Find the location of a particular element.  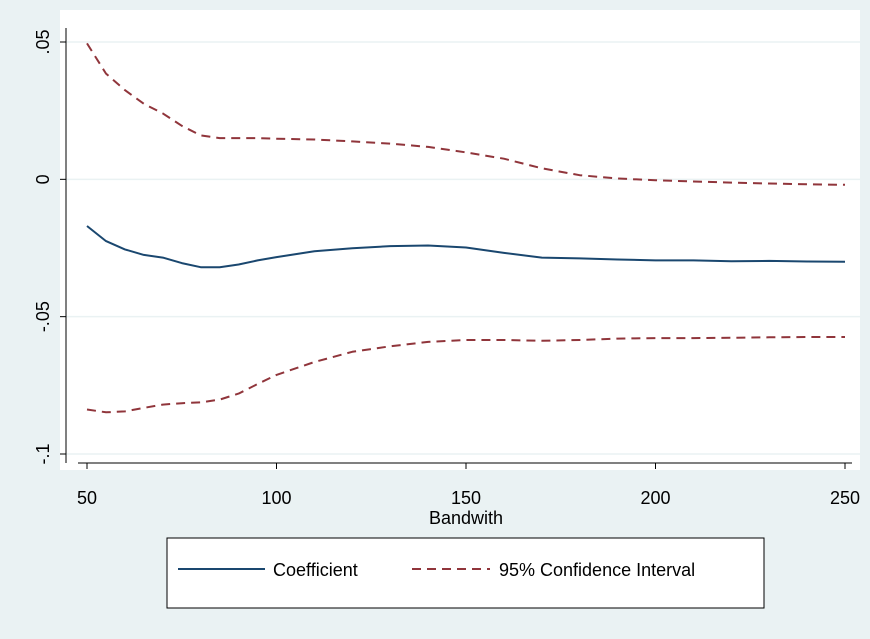

y-tick-label: .05 is located at coordinates (43, 41).